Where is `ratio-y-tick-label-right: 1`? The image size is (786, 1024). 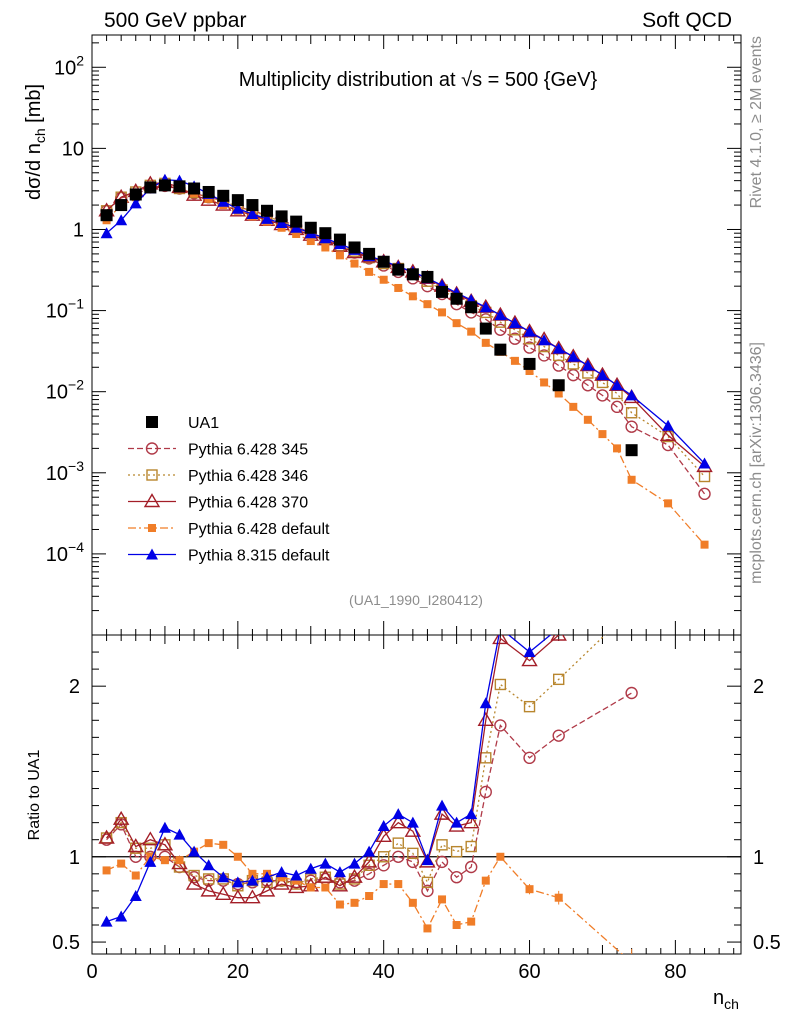 ratio-y-tick-label-right: 1 is located at coordinates (758, 858).